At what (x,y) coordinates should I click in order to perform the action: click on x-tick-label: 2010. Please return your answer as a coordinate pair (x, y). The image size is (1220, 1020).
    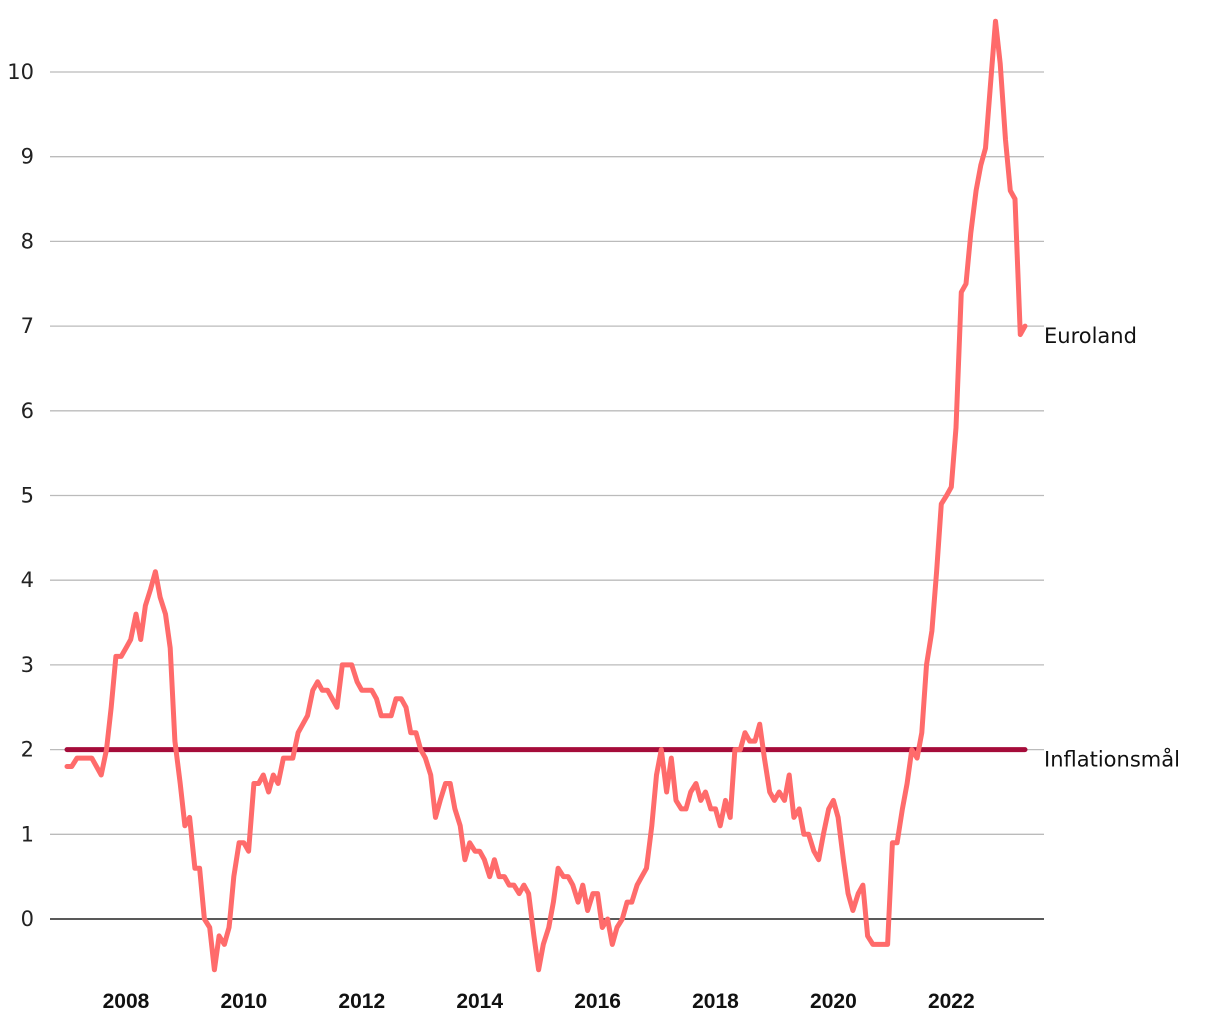
    Looking at the image, I should click on (244, 1001).